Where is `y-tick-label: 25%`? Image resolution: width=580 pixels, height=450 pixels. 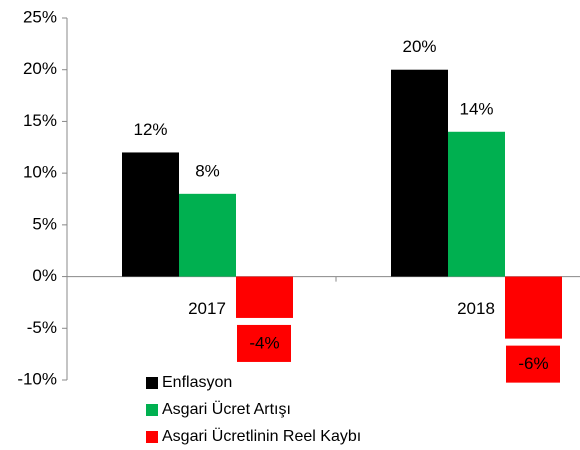 y-tick-label: 25% is located at coordinates (40, 16).